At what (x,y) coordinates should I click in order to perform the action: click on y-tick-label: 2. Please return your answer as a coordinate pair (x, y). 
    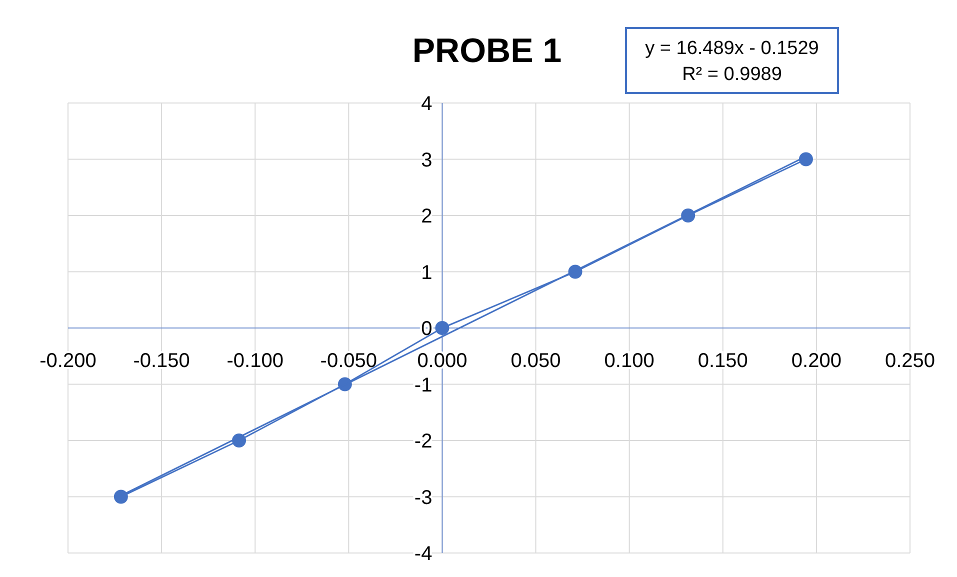
    Looking at the image, I should click on (426, 217).